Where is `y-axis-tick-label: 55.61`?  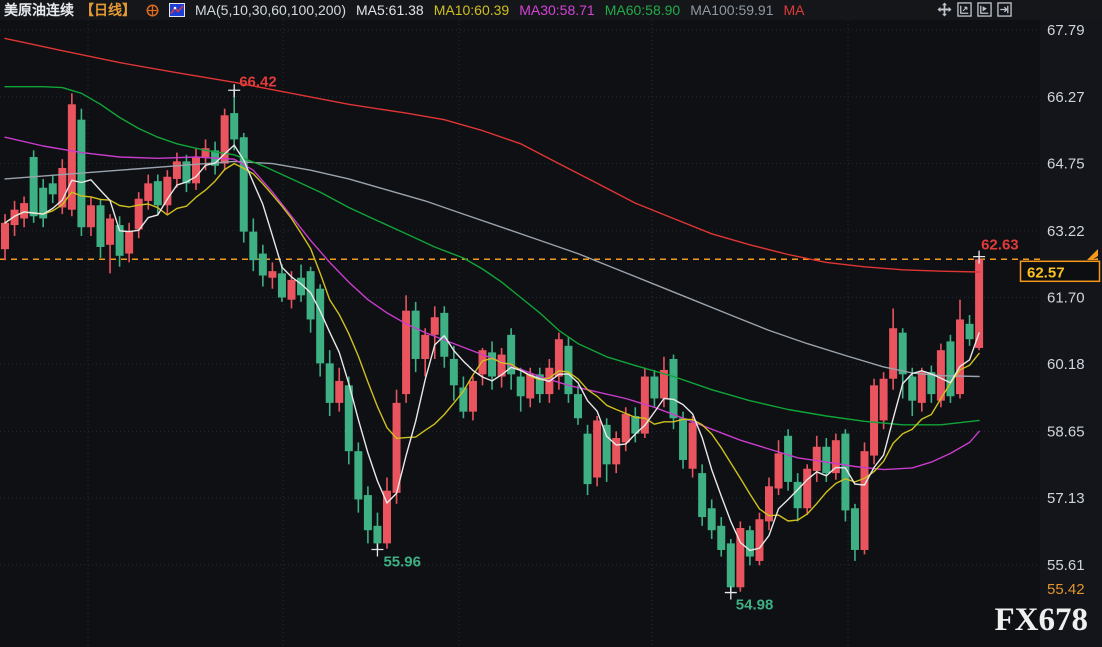
y-axis-tick-label: 55.61 is located at coordinates (1066, 565).